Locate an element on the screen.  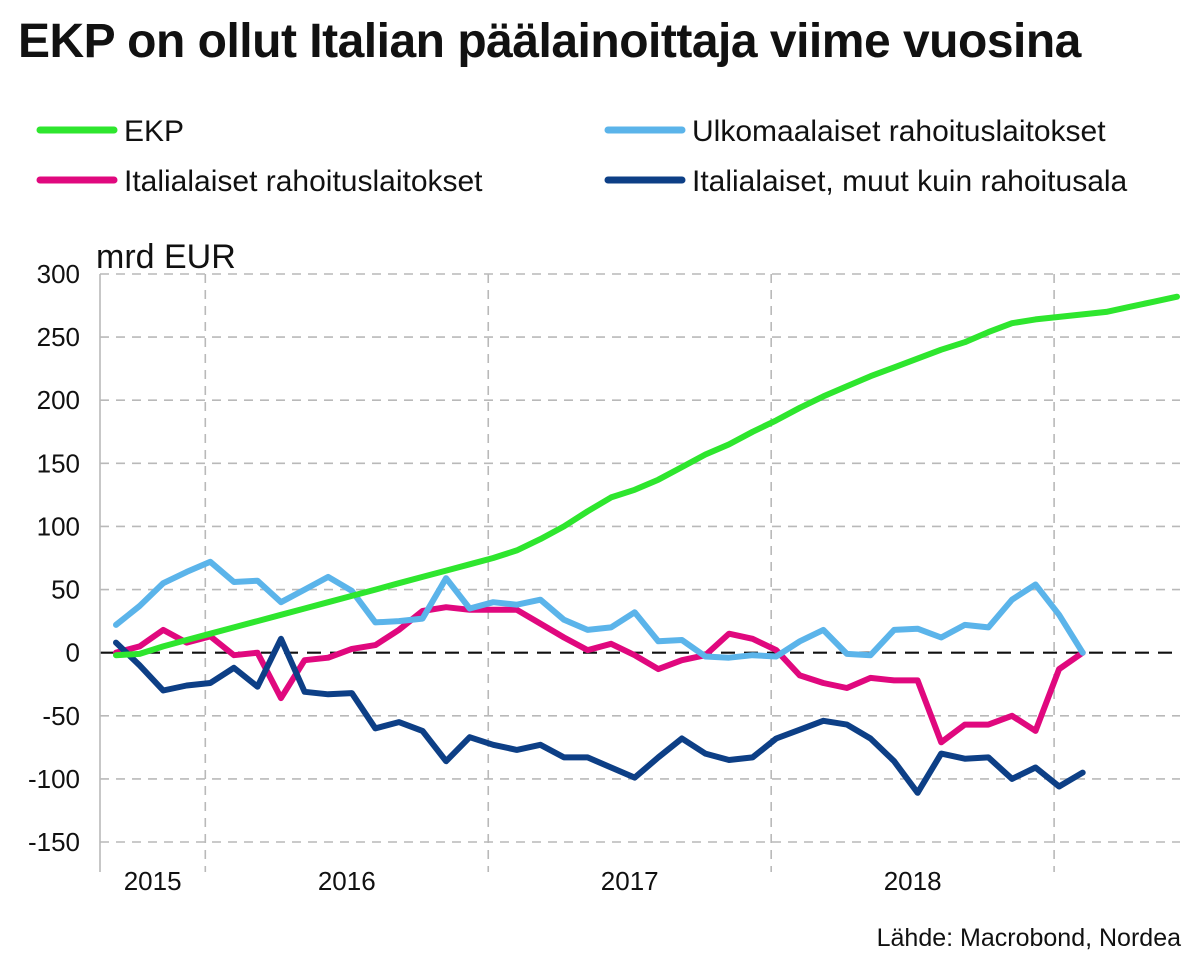
y-tick-label: -150 is located at coordinates (54, 842).